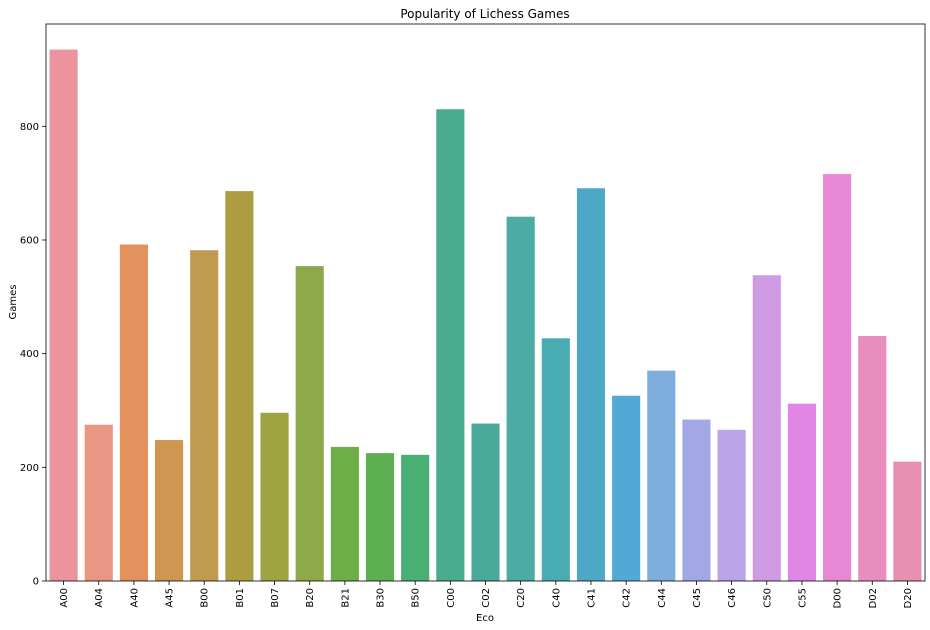 The image size is (930, 630). Describe the element at coordinates (64, 598) in the screenshot. I see `x-tick-label: A00` at that location.